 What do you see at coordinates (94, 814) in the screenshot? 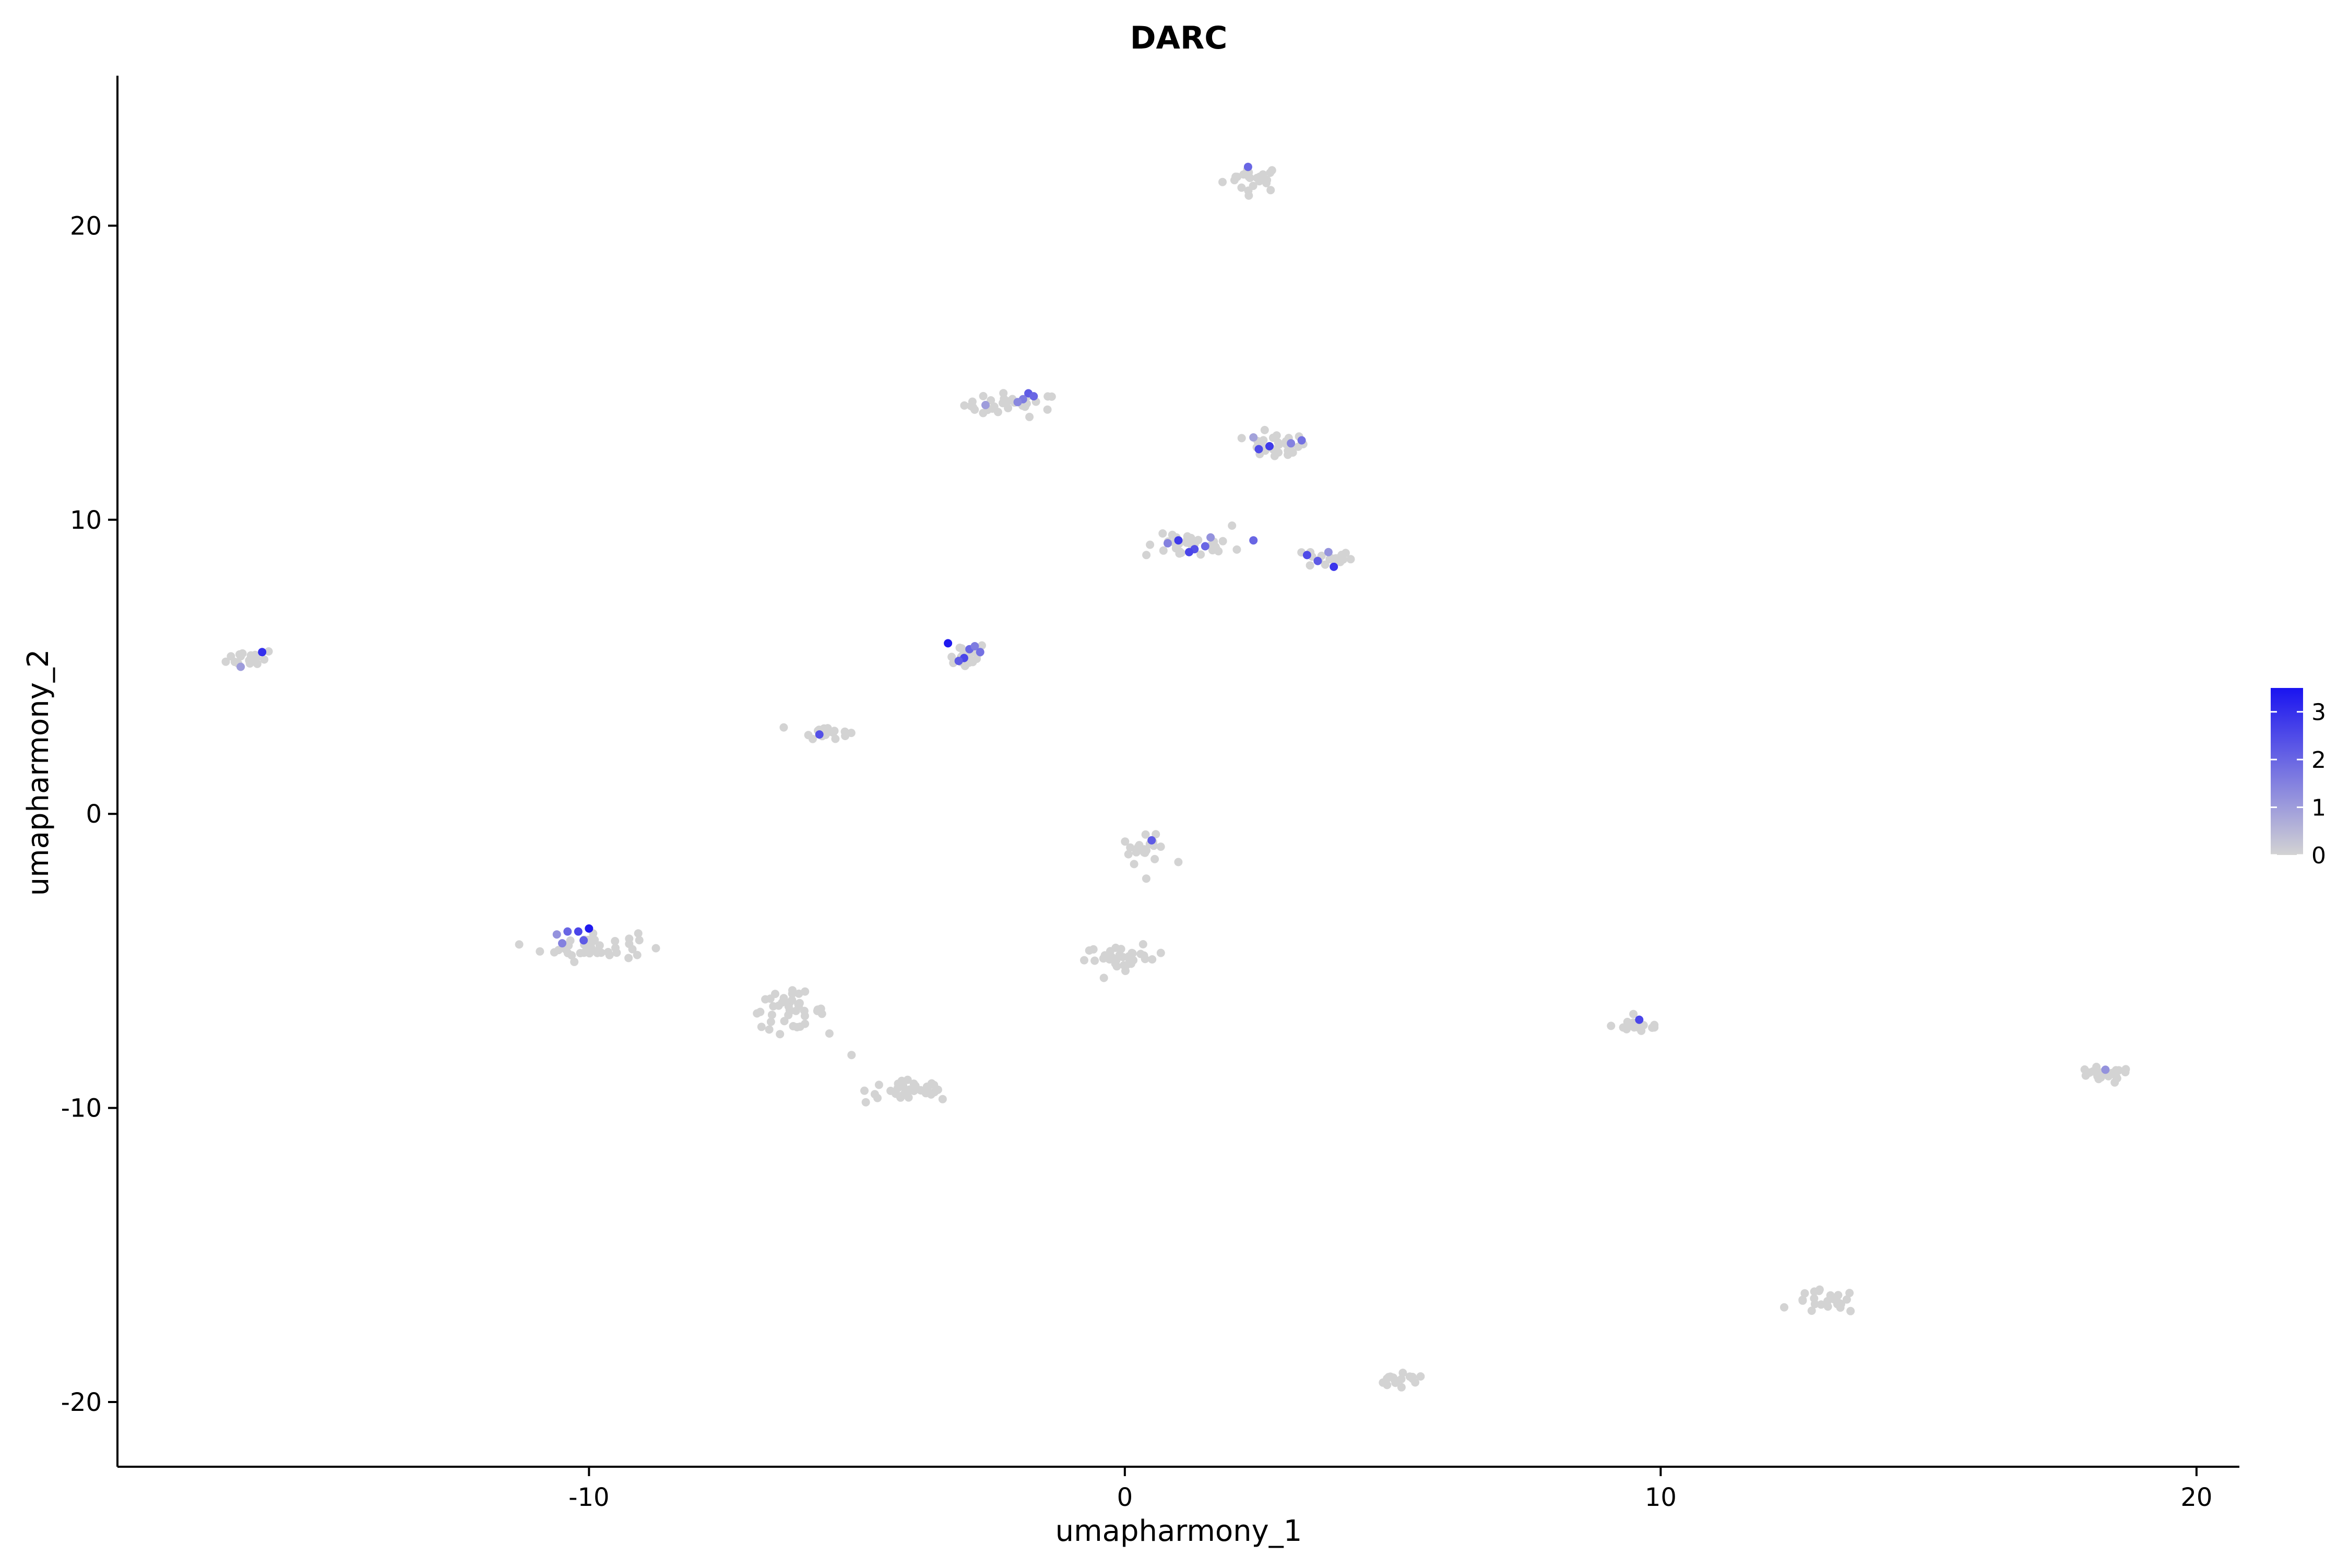
I see `y-tick-label: 0` at bounding box center [94, 814].